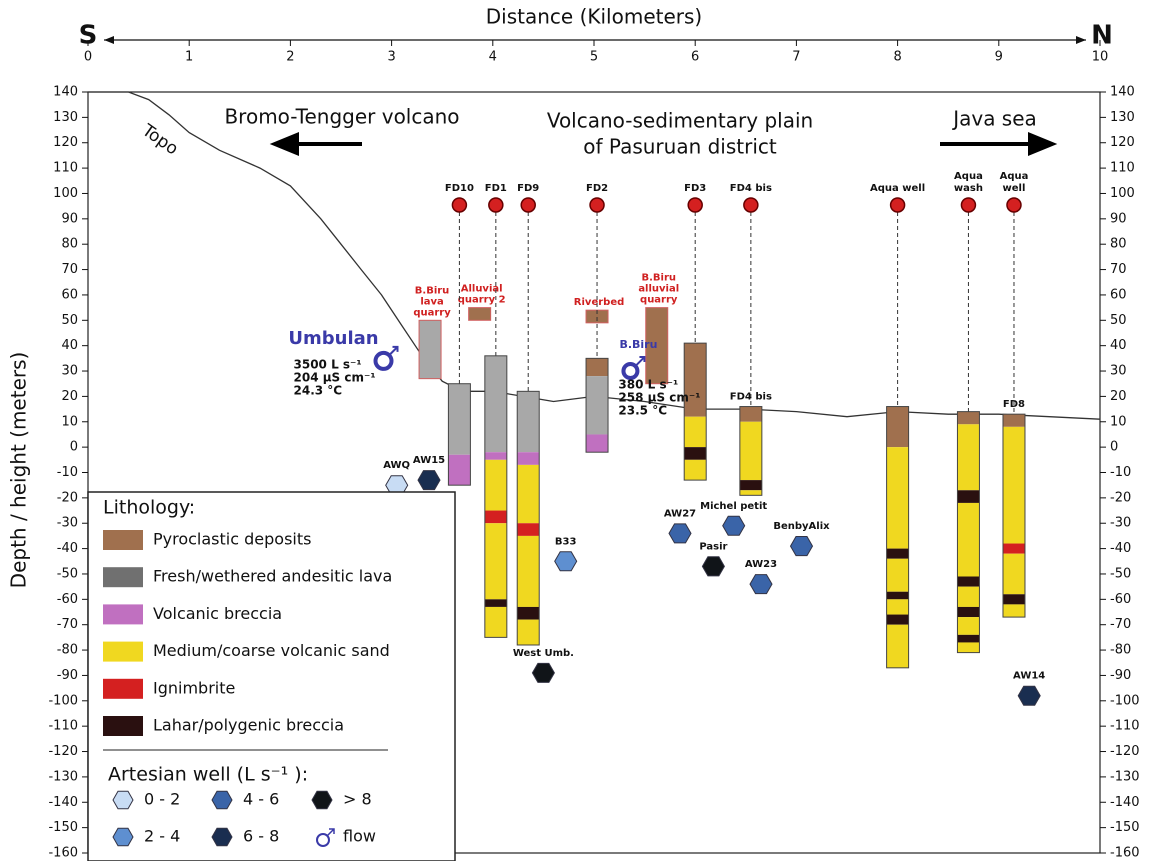 This screenshot has width=1166, height=861. Describe the element at coordinates (1125, 726) in the screenshot. I see `y2-tick-label: -110` at that location.